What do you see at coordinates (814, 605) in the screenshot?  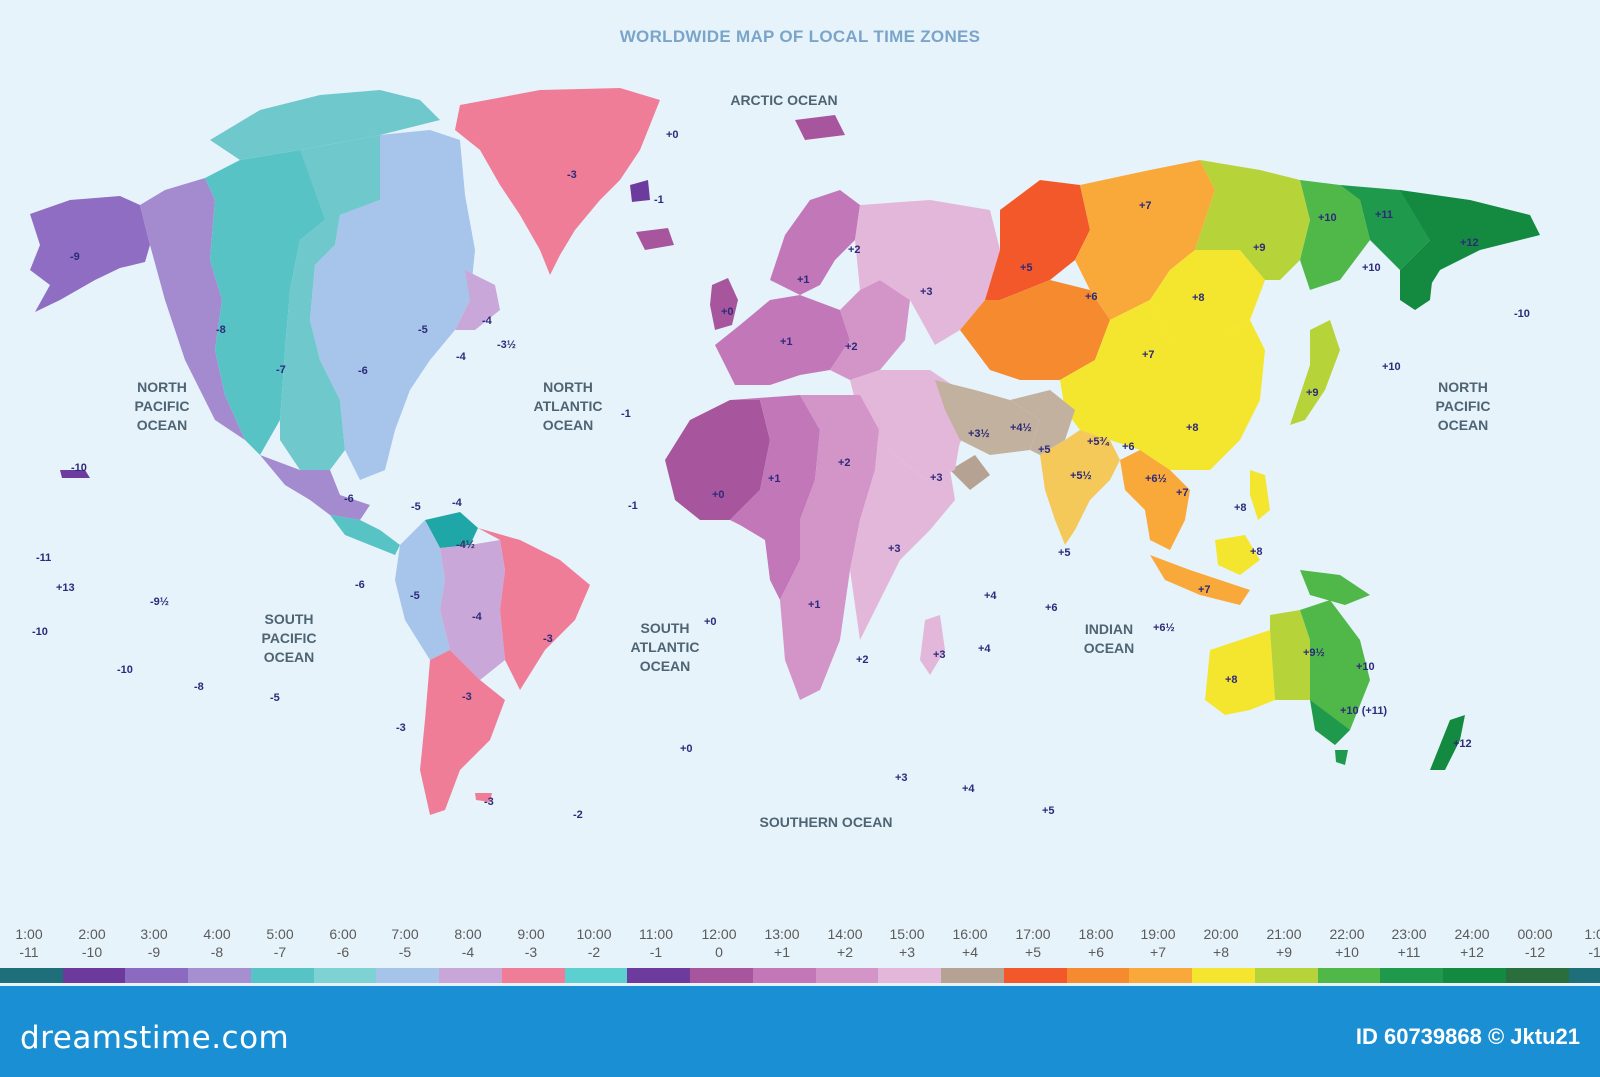 I see `zone-label-africa-1: +1` at bounding box center [814, 605].